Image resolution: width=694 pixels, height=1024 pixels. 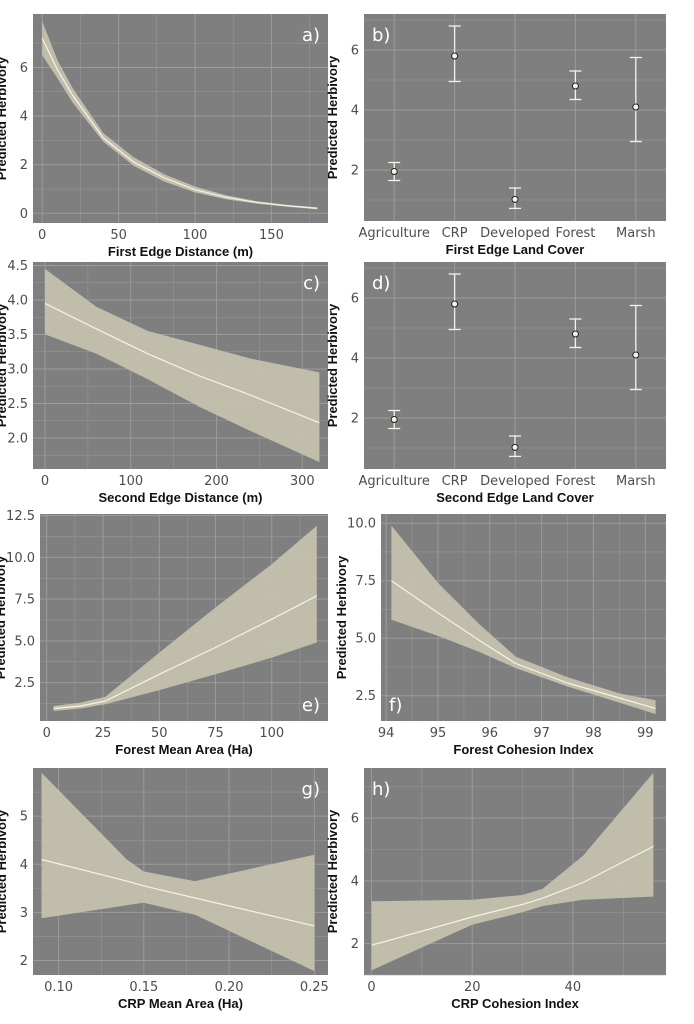 I want to click on x-tick-label: 0.15, so click(x=143, y=987).